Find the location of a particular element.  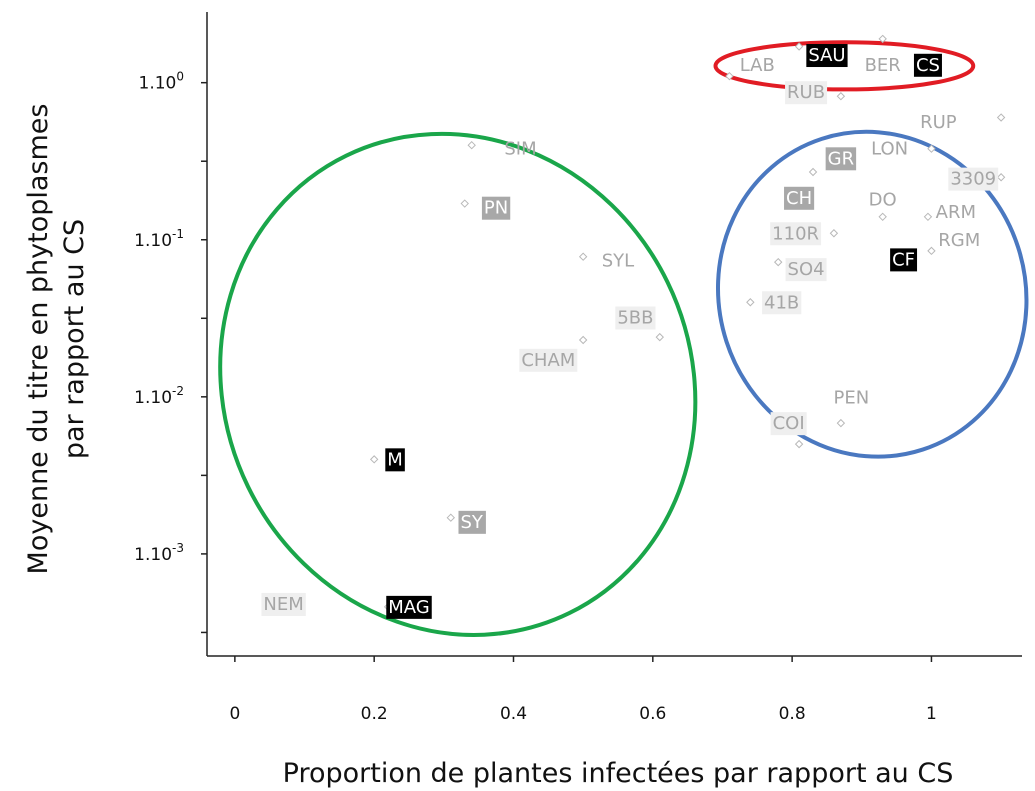

point-label-ber: BER is located at coordinates (883, 65).